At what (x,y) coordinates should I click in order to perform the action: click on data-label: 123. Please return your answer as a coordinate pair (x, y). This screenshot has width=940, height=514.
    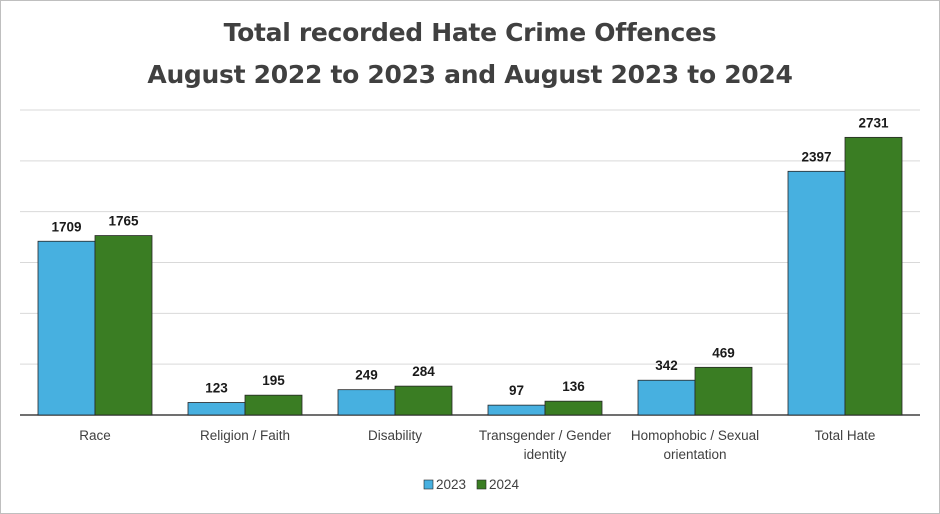
    Looking at the image, I should click on (216, 387).